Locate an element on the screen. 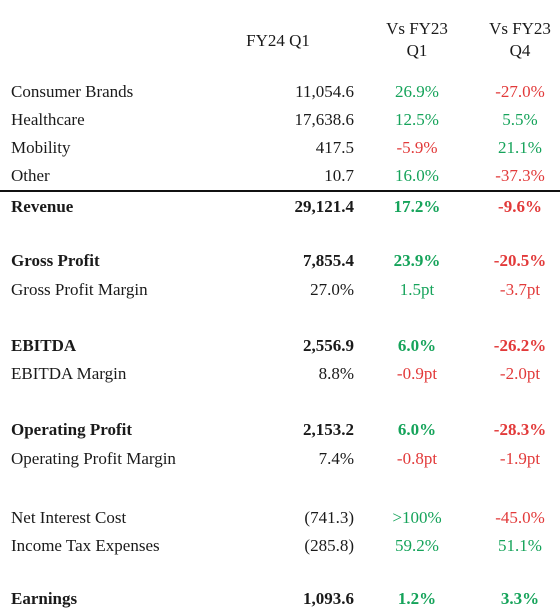  row-vs-fy23-q1: >100% is located at coordinates (417, 517).